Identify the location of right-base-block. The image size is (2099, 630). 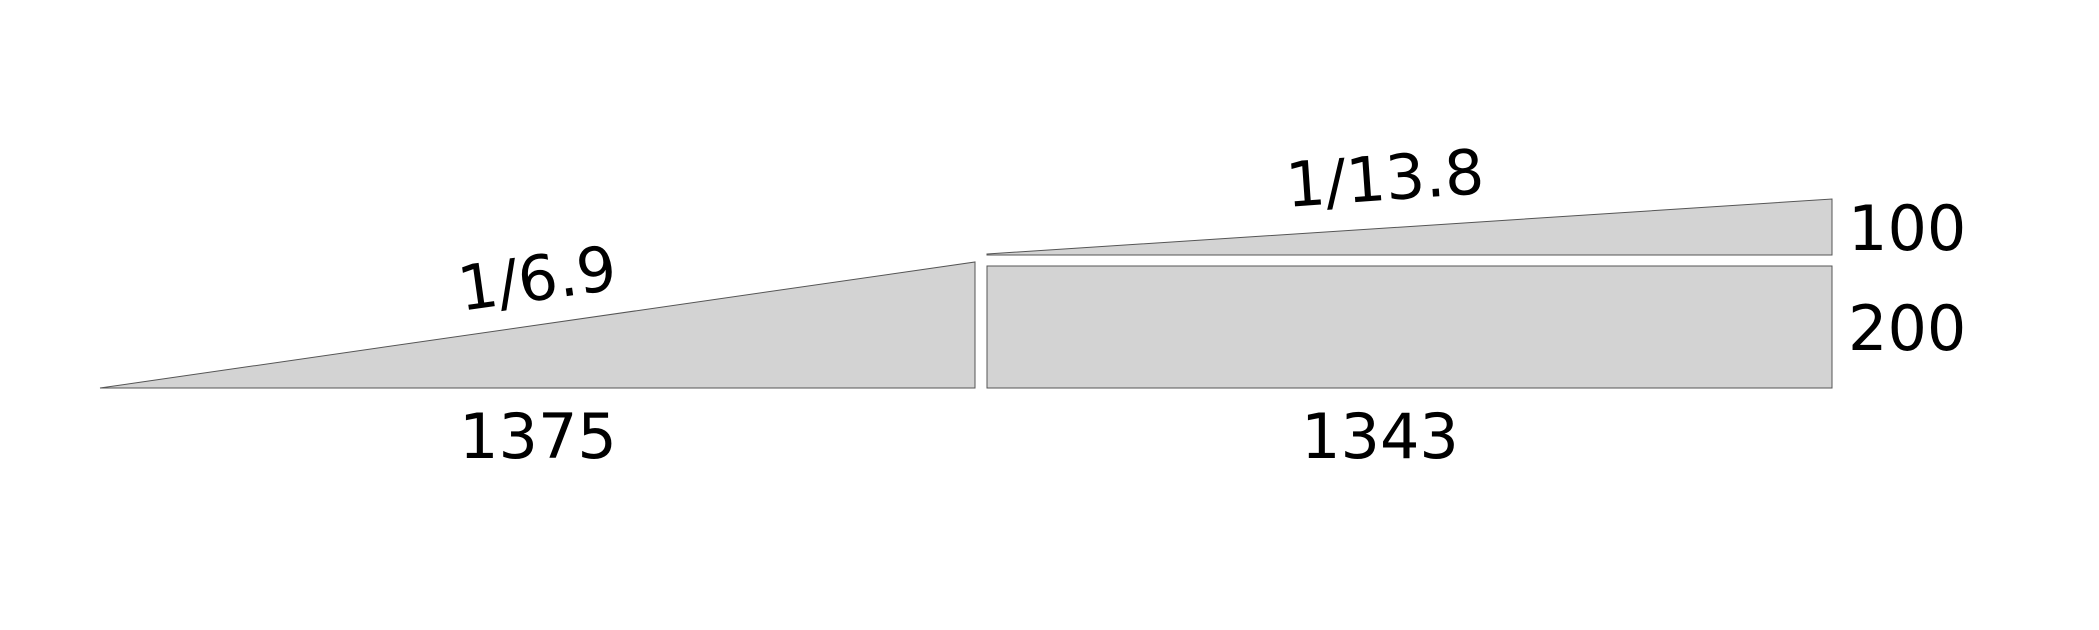
(1409, 327).